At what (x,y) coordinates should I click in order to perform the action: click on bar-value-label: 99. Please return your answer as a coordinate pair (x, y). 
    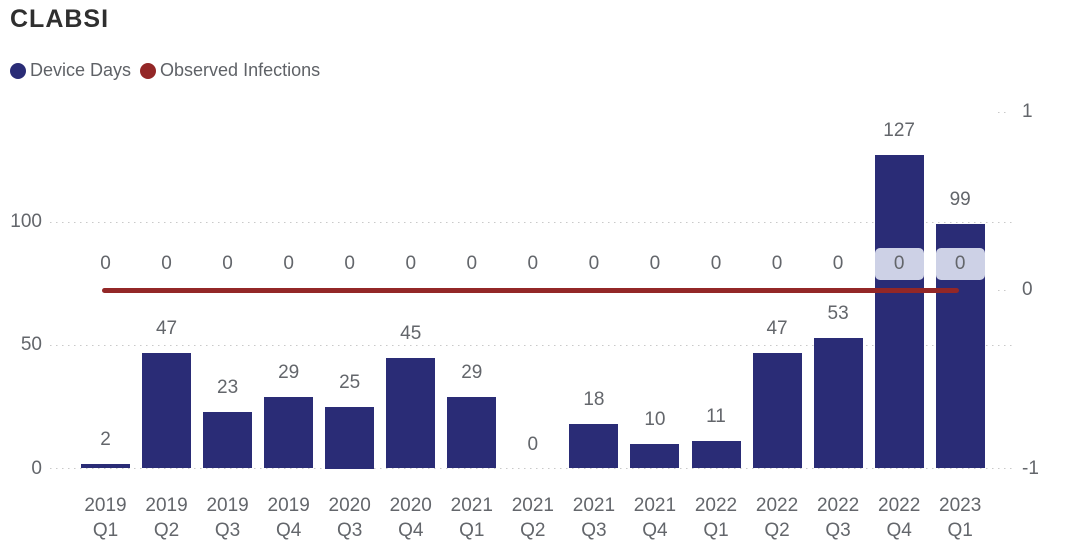
    Looking at the image, I should click on (960, 200).